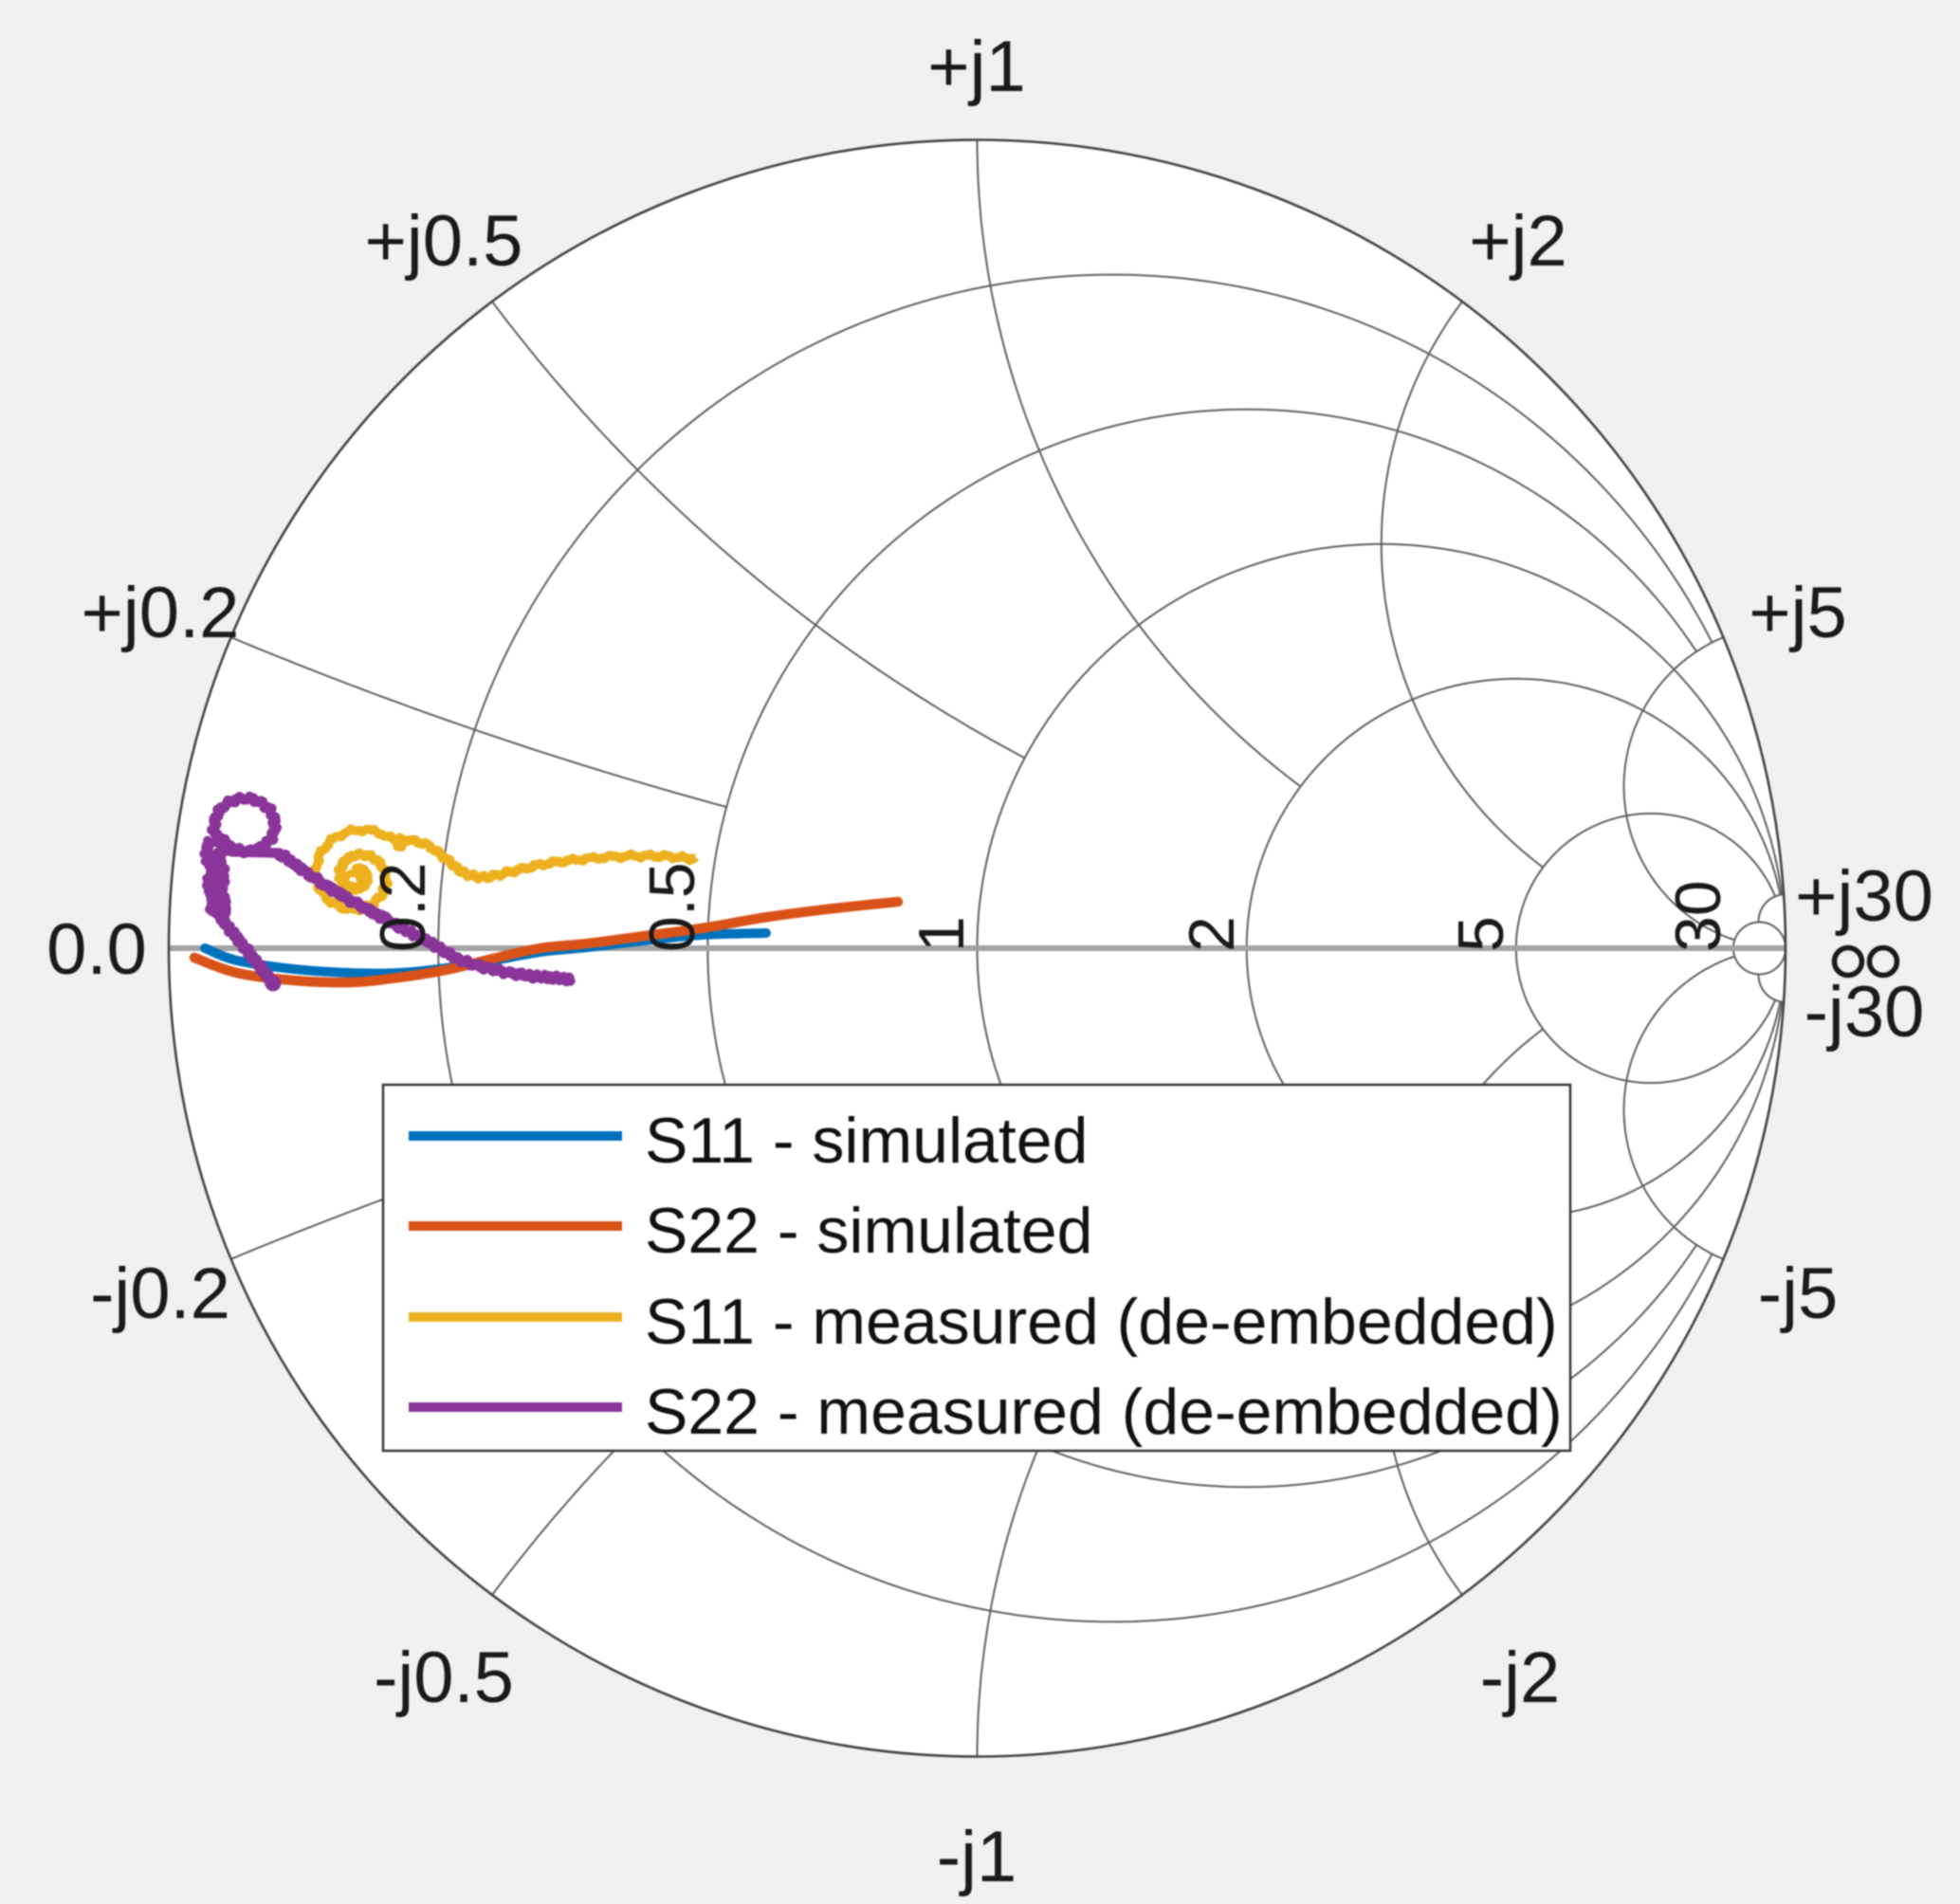 This screenshot has width=1960, height=1904. Describe the element at coordinates (1520, 1678) in the screenshot. I see `svg-text: -j2` at that location.